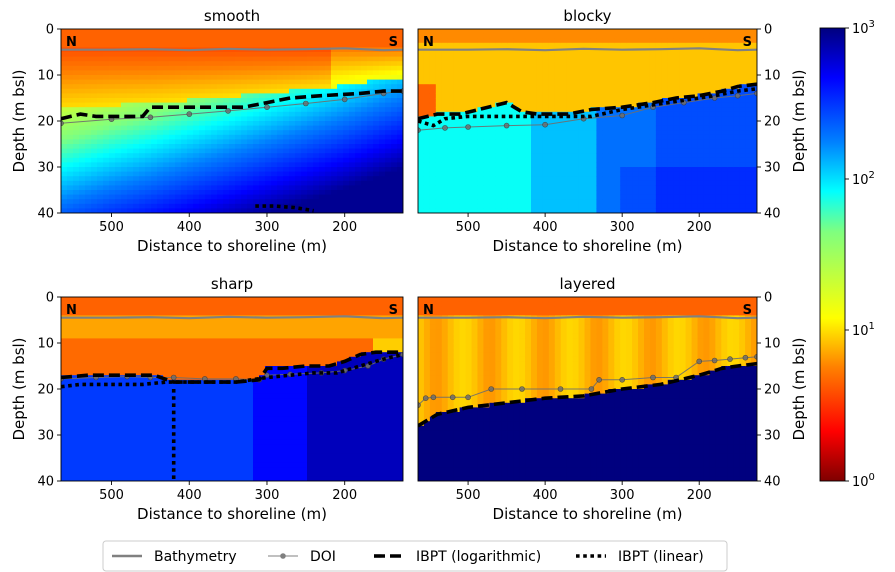 The height and width of the screenshot is (572, 895). Describe the element at coordinates (393, 42) in the screenshot. I see `south-label: S` at that location.